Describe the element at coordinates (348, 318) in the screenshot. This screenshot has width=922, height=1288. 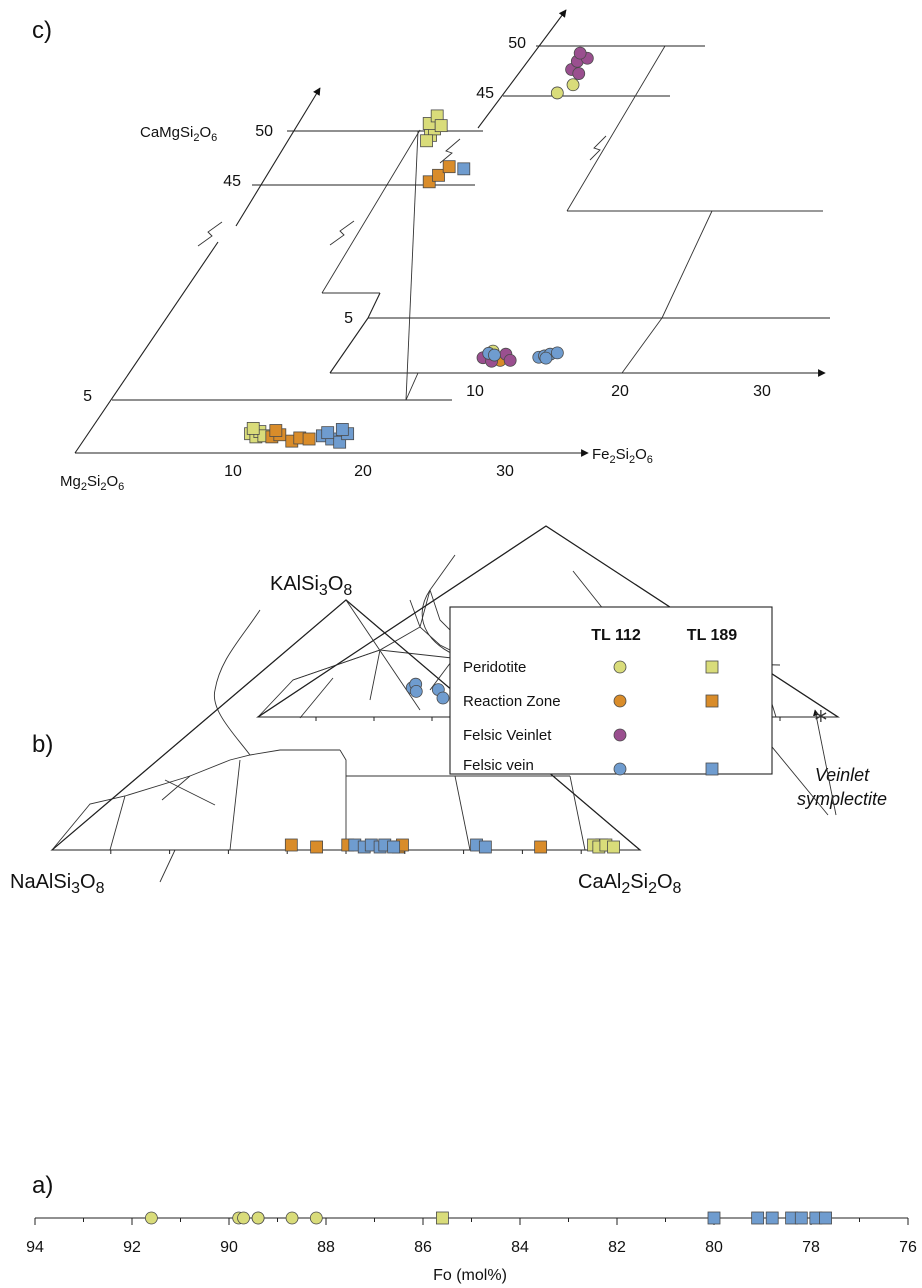
I see `back-y-tick-5: 5` at that location.